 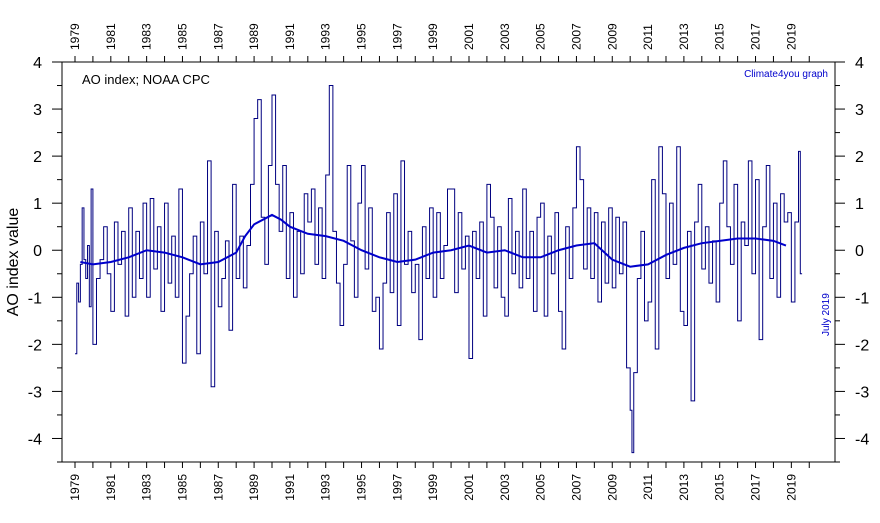 What do you see at coordinates (37, 204) in the screenshot?
I see `y-left-tick-label: 1` at bounding box center [37, 204].